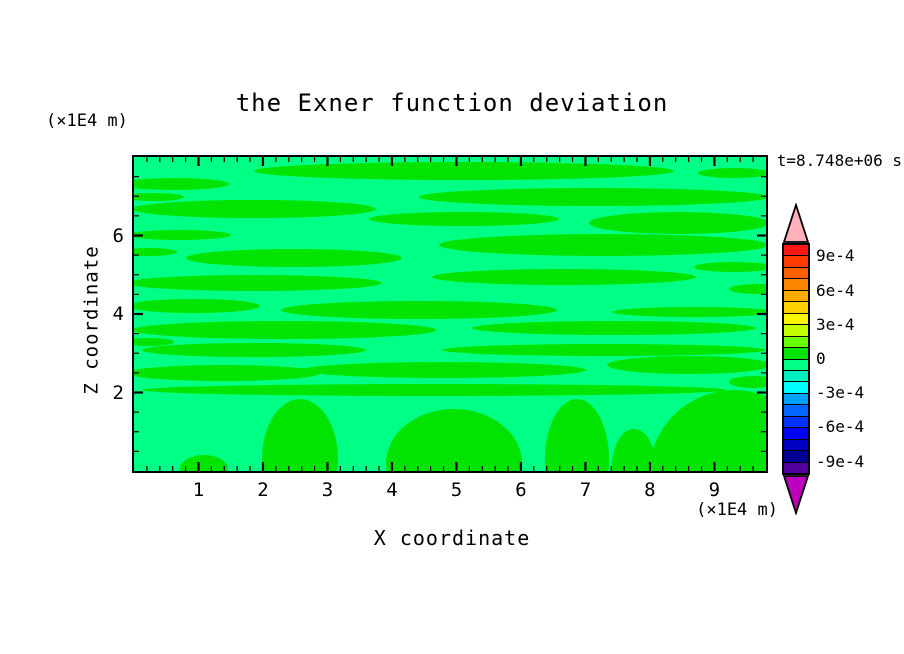 The image size is (904, 654). I want to click on x-tick-label: 3, so click(327, 490).